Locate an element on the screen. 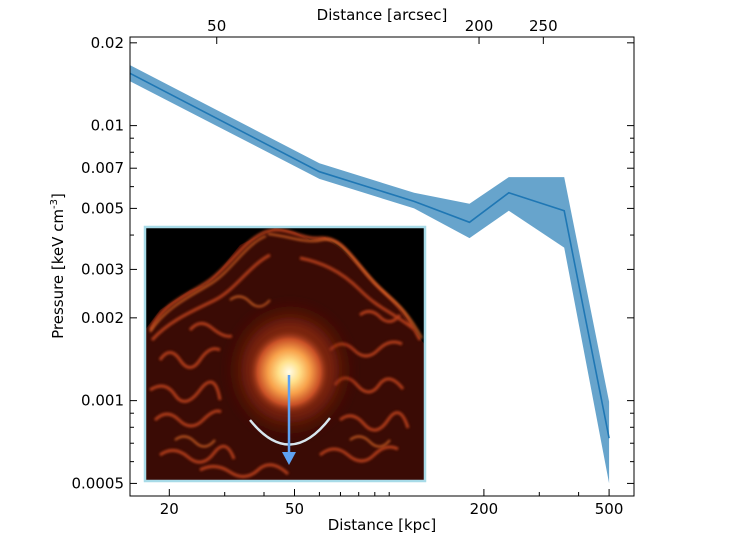  y-tick-label: 0.005 is located at coordinates (102, 208).